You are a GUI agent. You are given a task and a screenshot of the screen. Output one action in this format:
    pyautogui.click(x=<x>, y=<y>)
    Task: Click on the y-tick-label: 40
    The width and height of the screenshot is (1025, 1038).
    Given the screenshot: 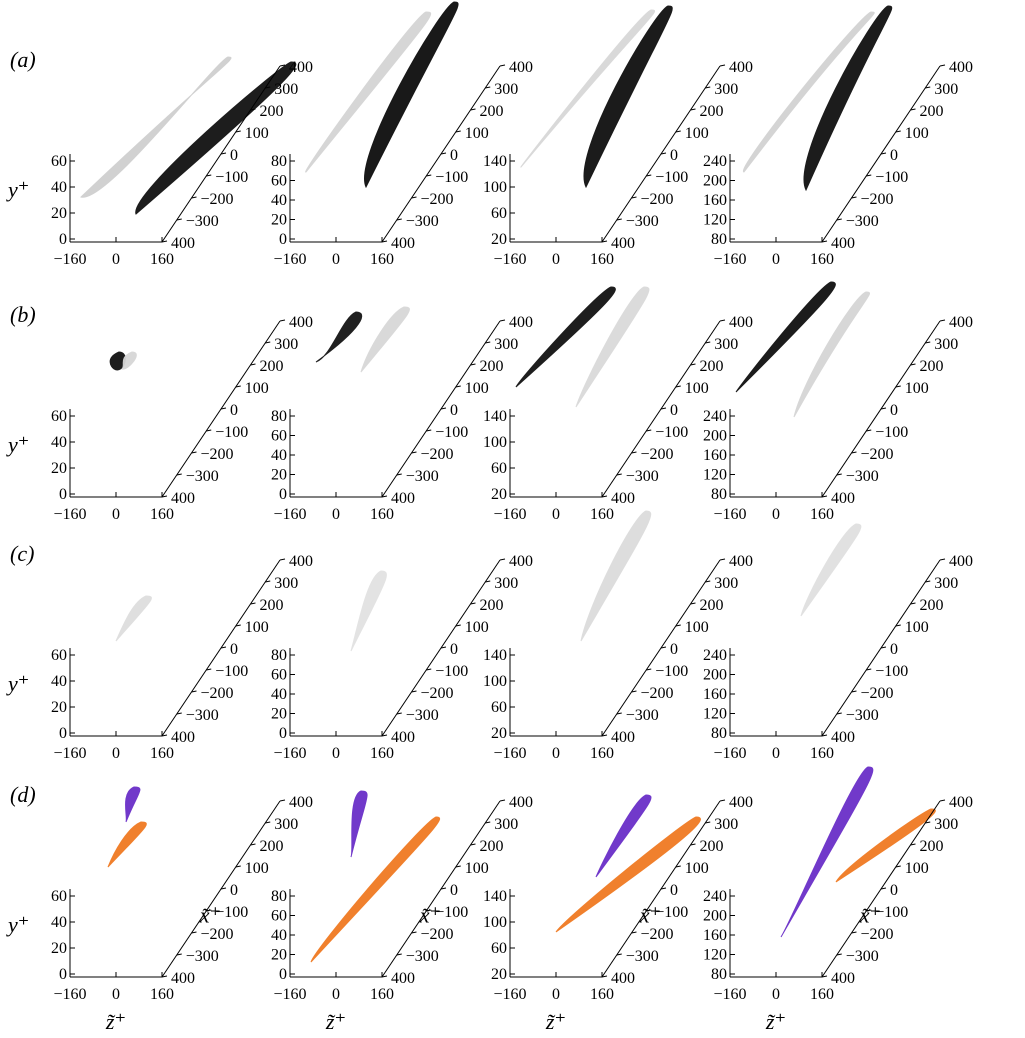 What is the action you would take?
    pyautogui.click(x=279, y=935)
    